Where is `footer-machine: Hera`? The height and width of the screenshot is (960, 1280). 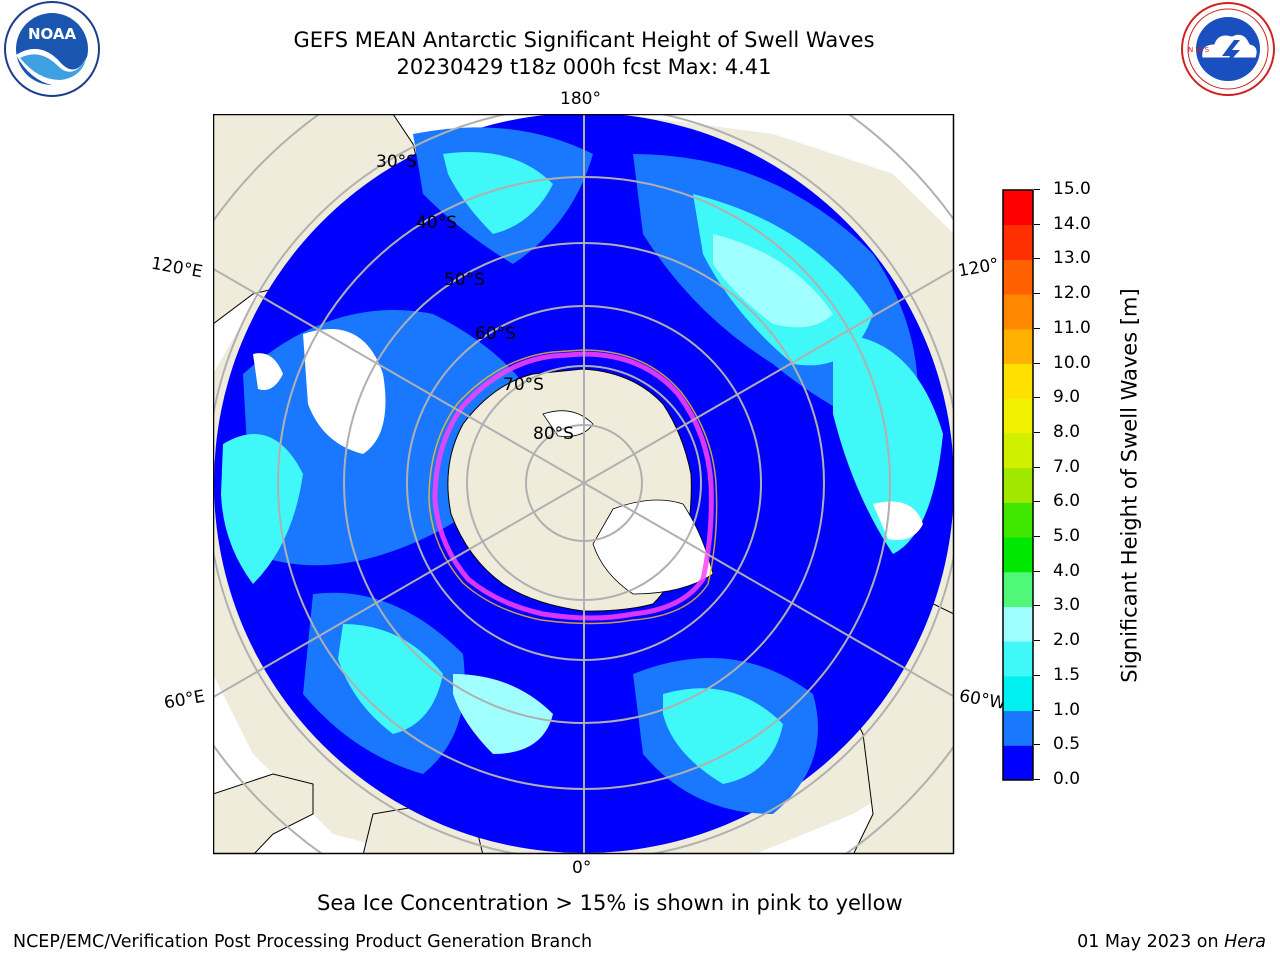 footer-machine: Hera is located at coordinates (1245, 942).